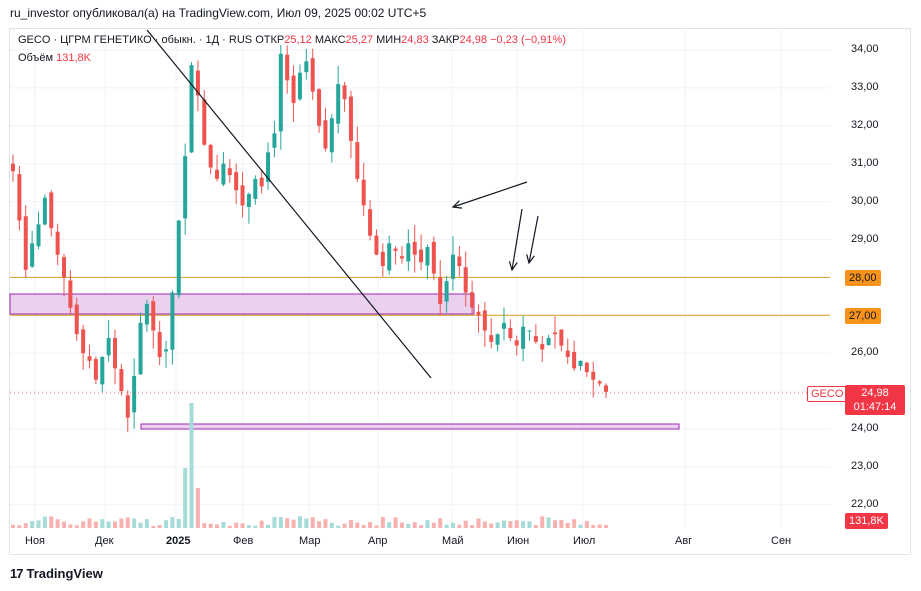 This screenshot has width=921, height=591. I want to click on legend-low: 24,83, so click(415, 40).